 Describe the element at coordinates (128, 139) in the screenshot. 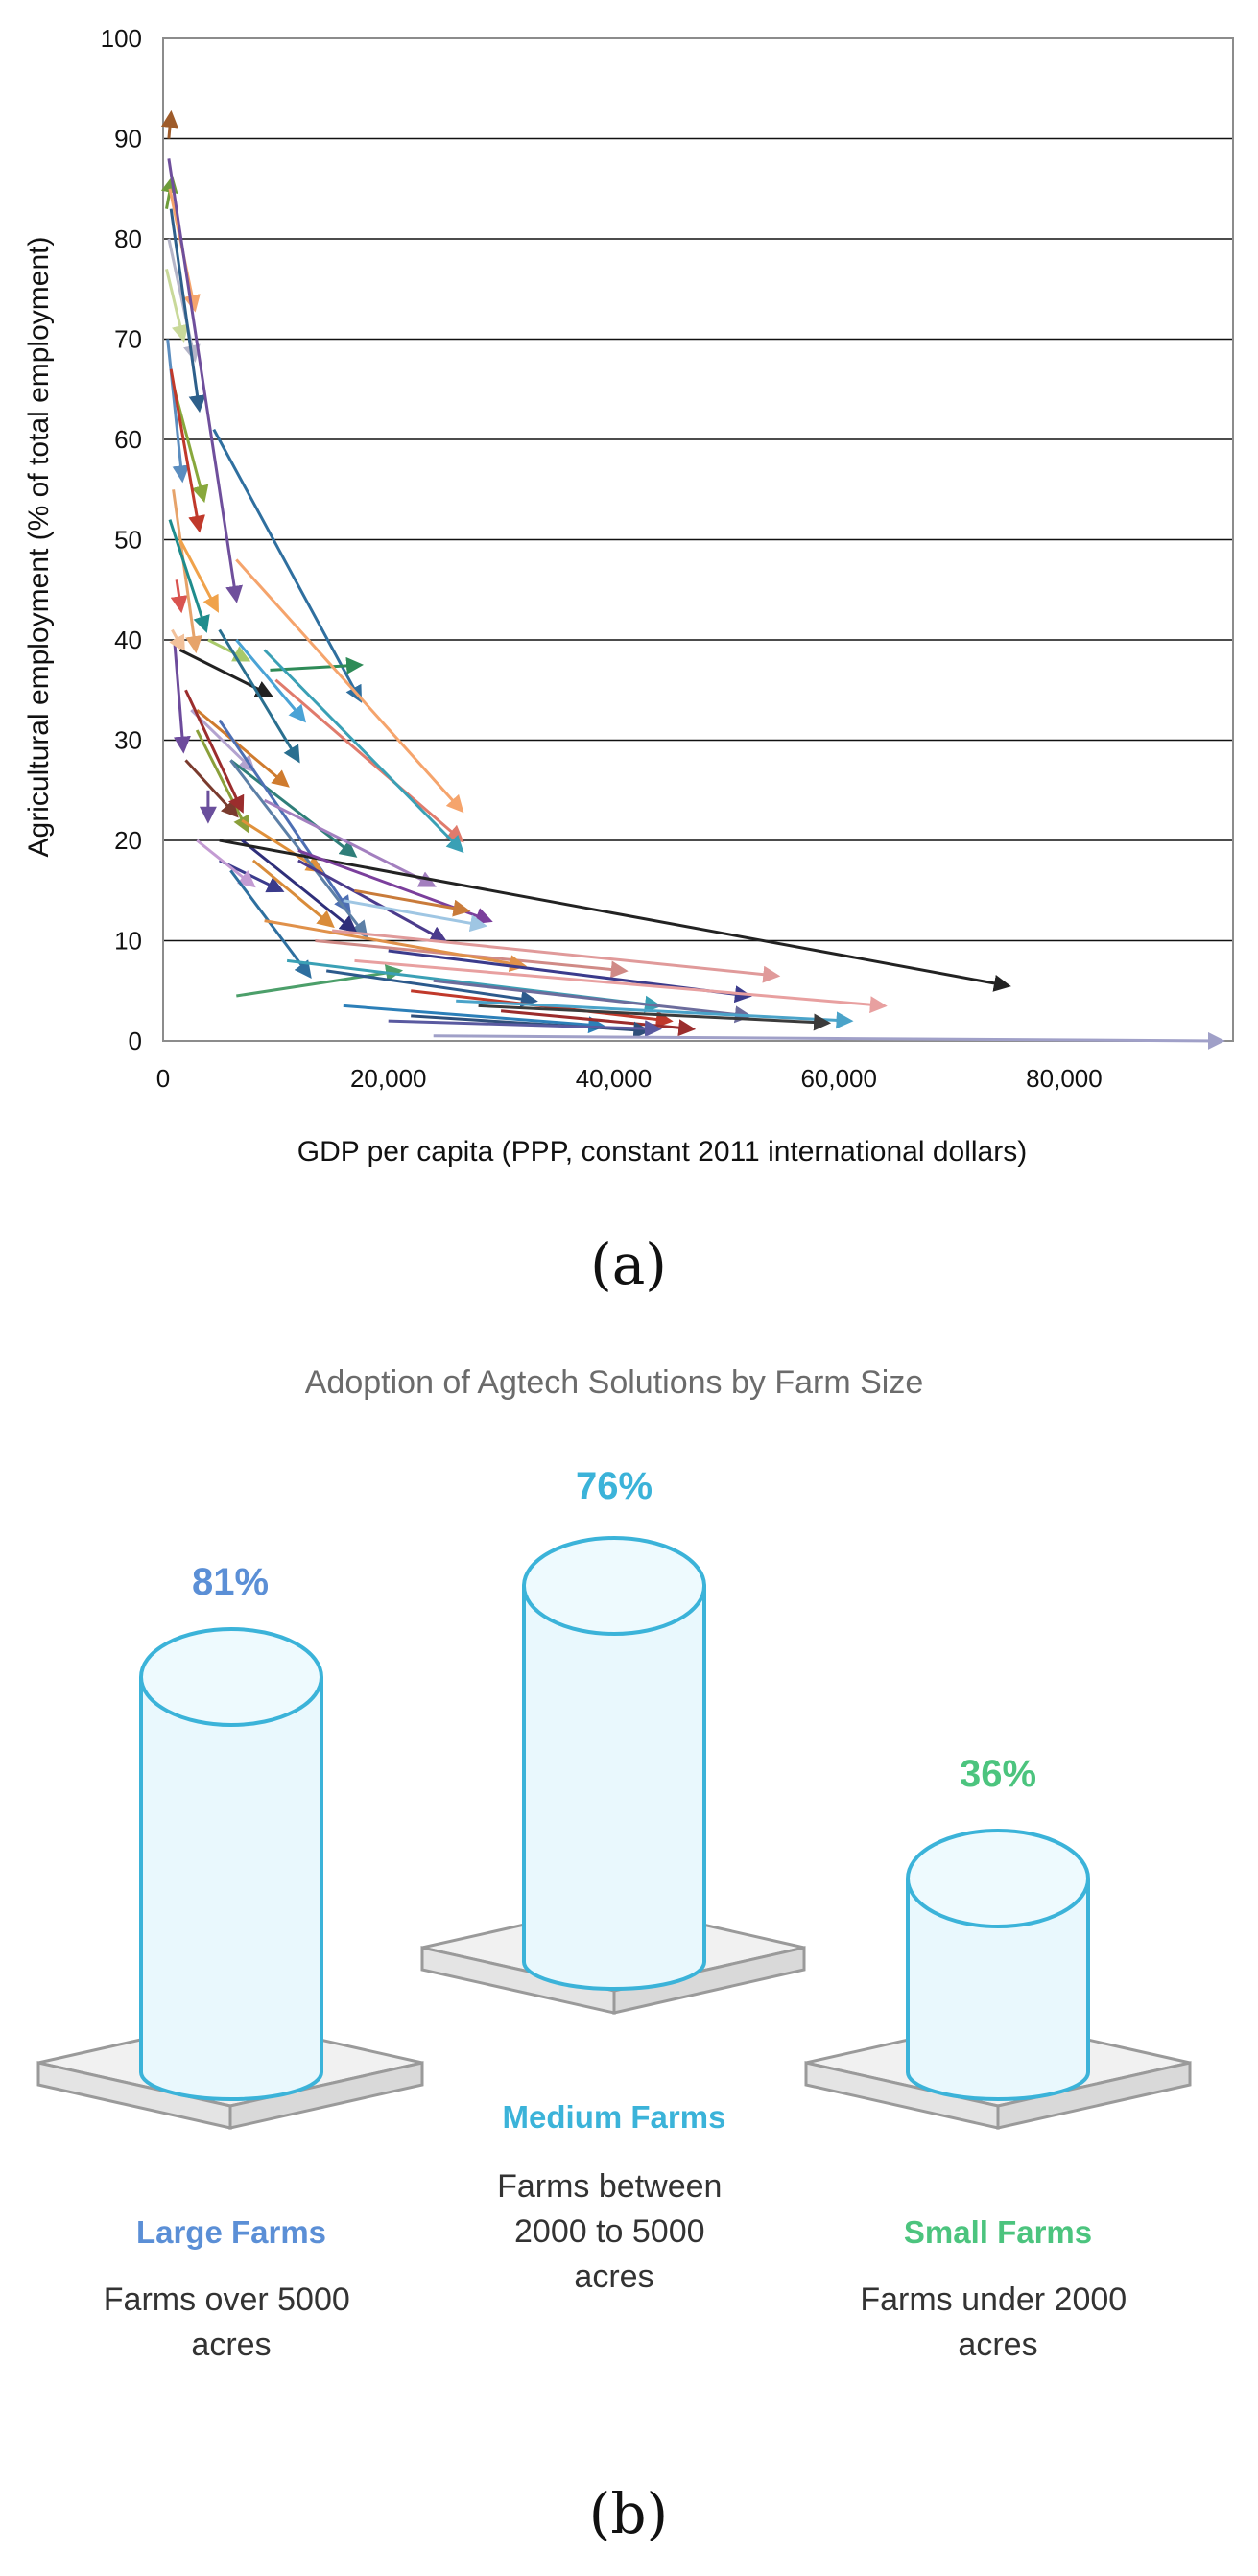

I see `y-tick-label: 90` at that location.